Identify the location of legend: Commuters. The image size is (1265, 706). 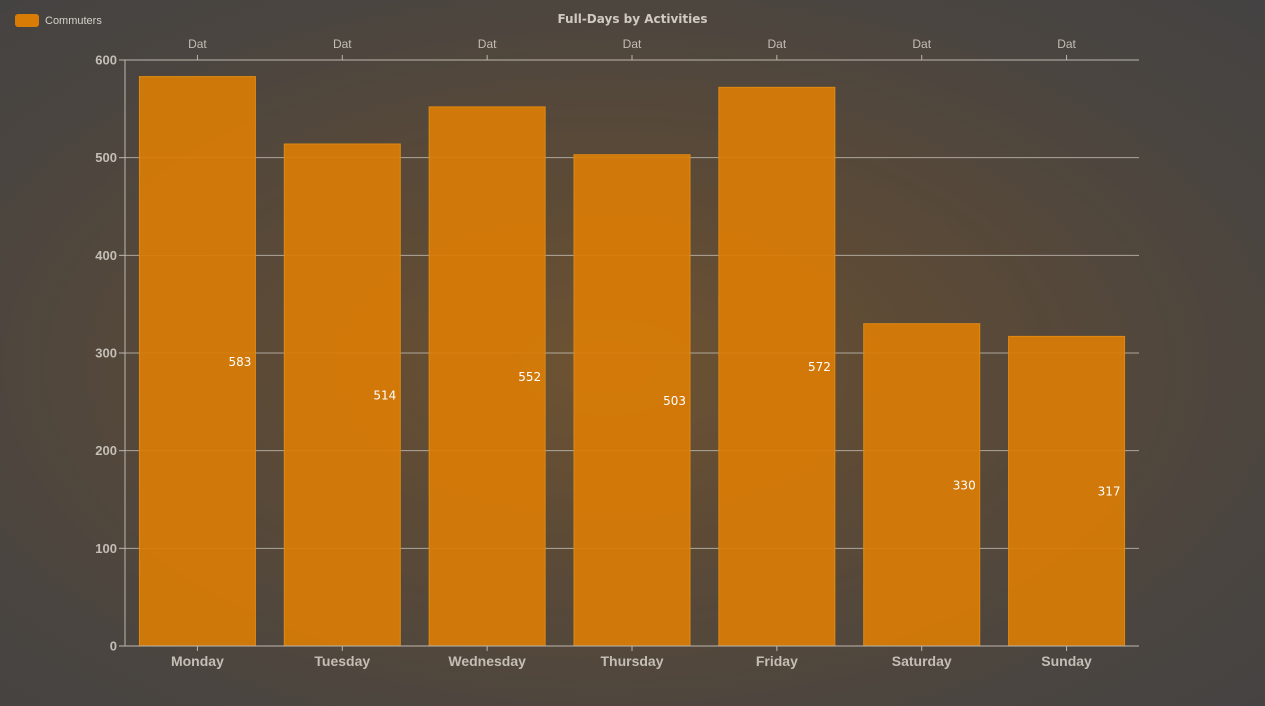
(58, 20).